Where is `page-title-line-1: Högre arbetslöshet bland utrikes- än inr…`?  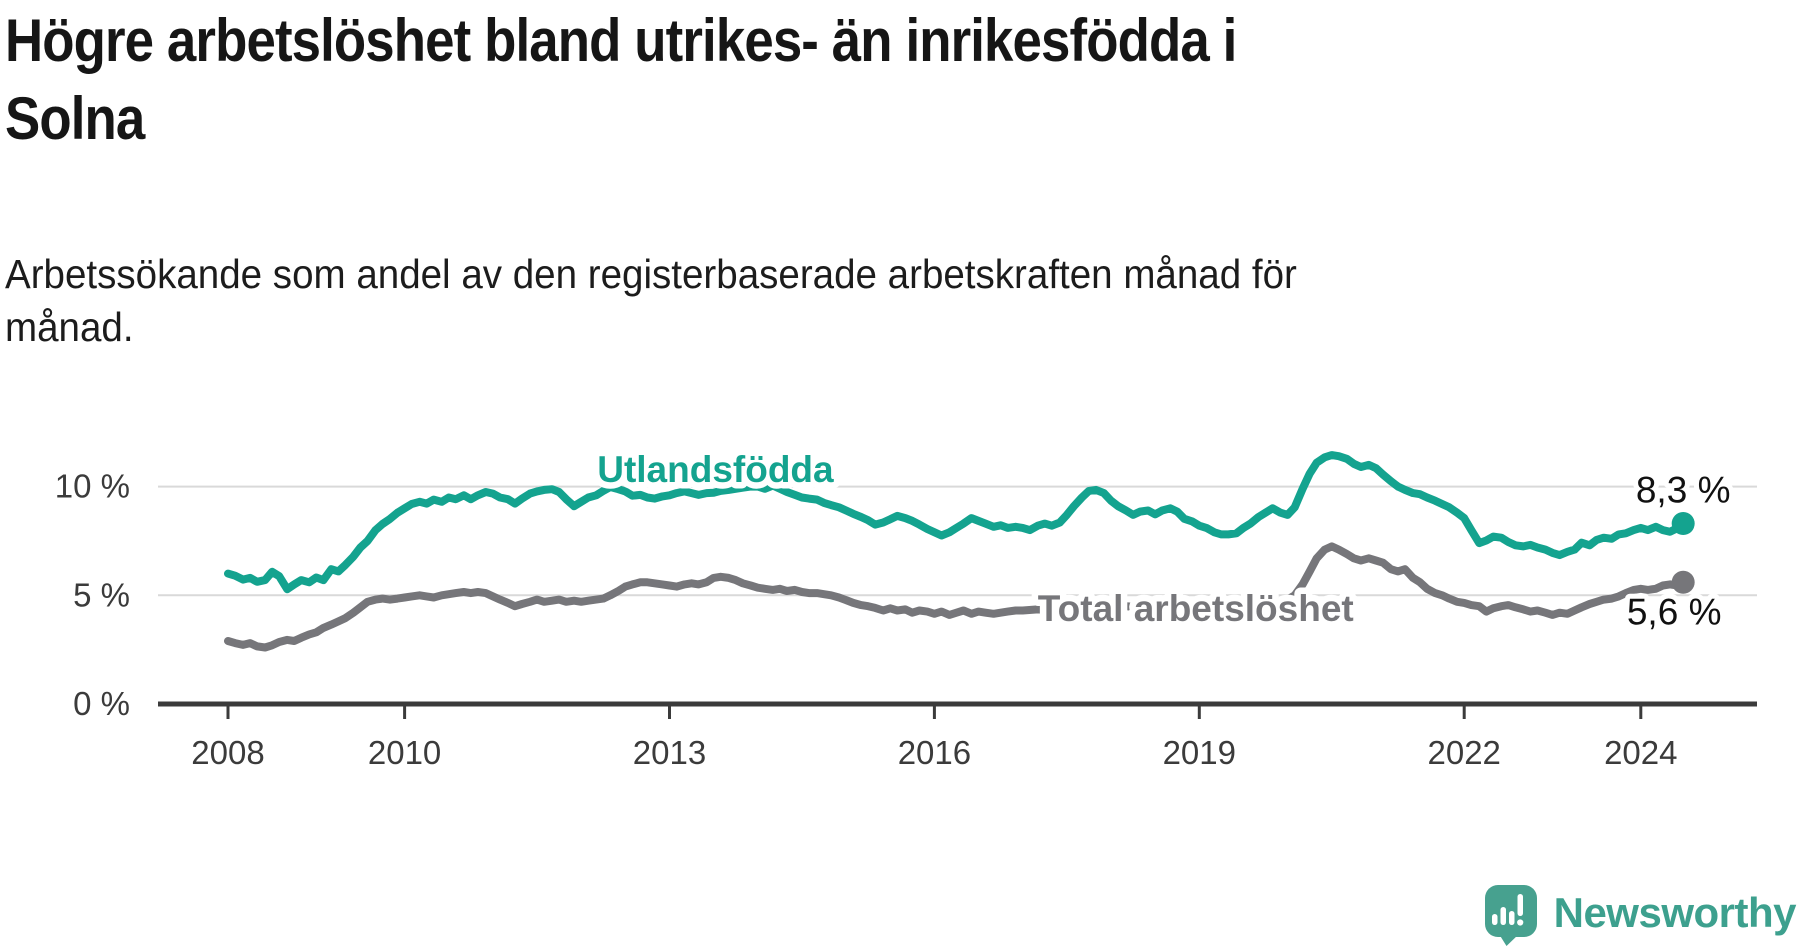 page-title-line-1: Högre arbetslöshet bland utrikes- än inr… is located at coordinates (621, 40).